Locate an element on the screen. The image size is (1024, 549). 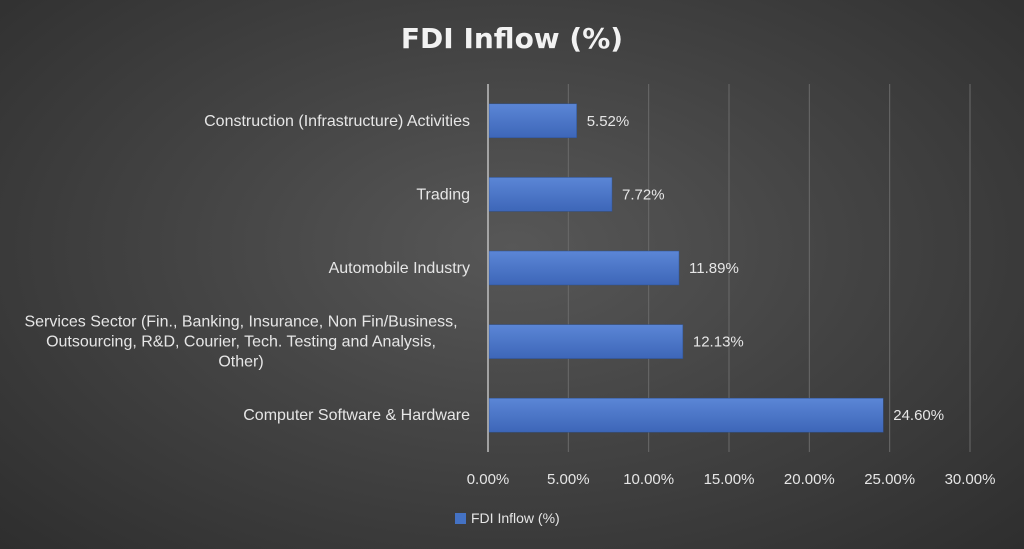
category-label: Other) is located at coordinates (240, 362).